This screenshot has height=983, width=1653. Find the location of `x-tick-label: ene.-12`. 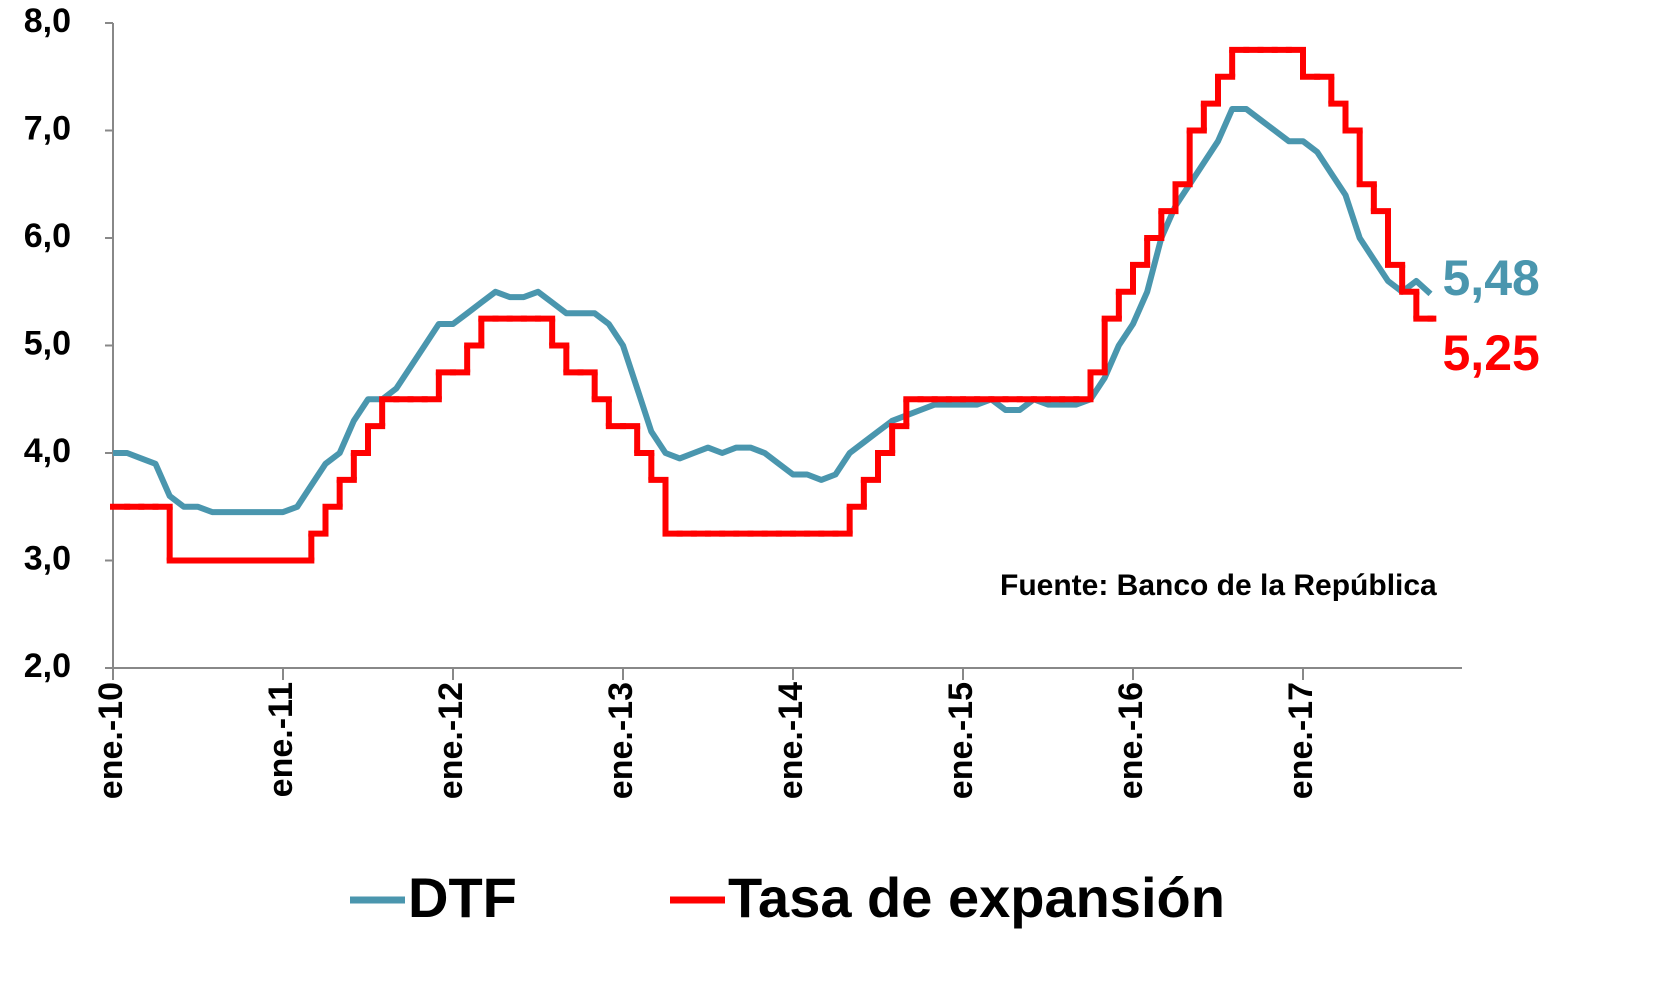

x-tick-label: ene.-12 is located at coordinates (451, 740).